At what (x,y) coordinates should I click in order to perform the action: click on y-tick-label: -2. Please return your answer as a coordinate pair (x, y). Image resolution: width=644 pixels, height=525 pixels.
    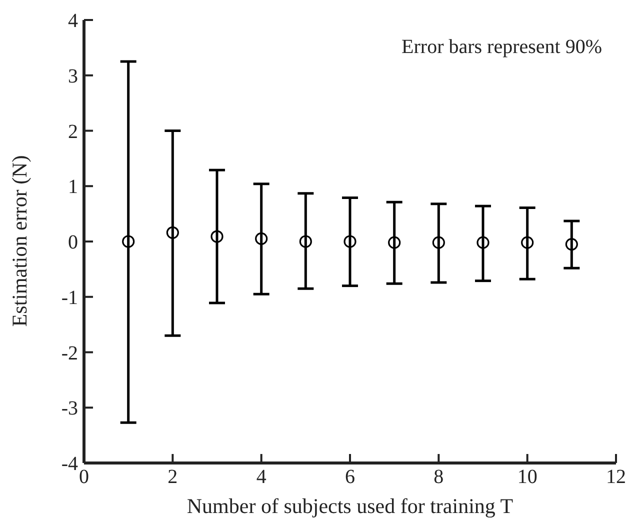
    Looking at the image, I should click on (69, 353).